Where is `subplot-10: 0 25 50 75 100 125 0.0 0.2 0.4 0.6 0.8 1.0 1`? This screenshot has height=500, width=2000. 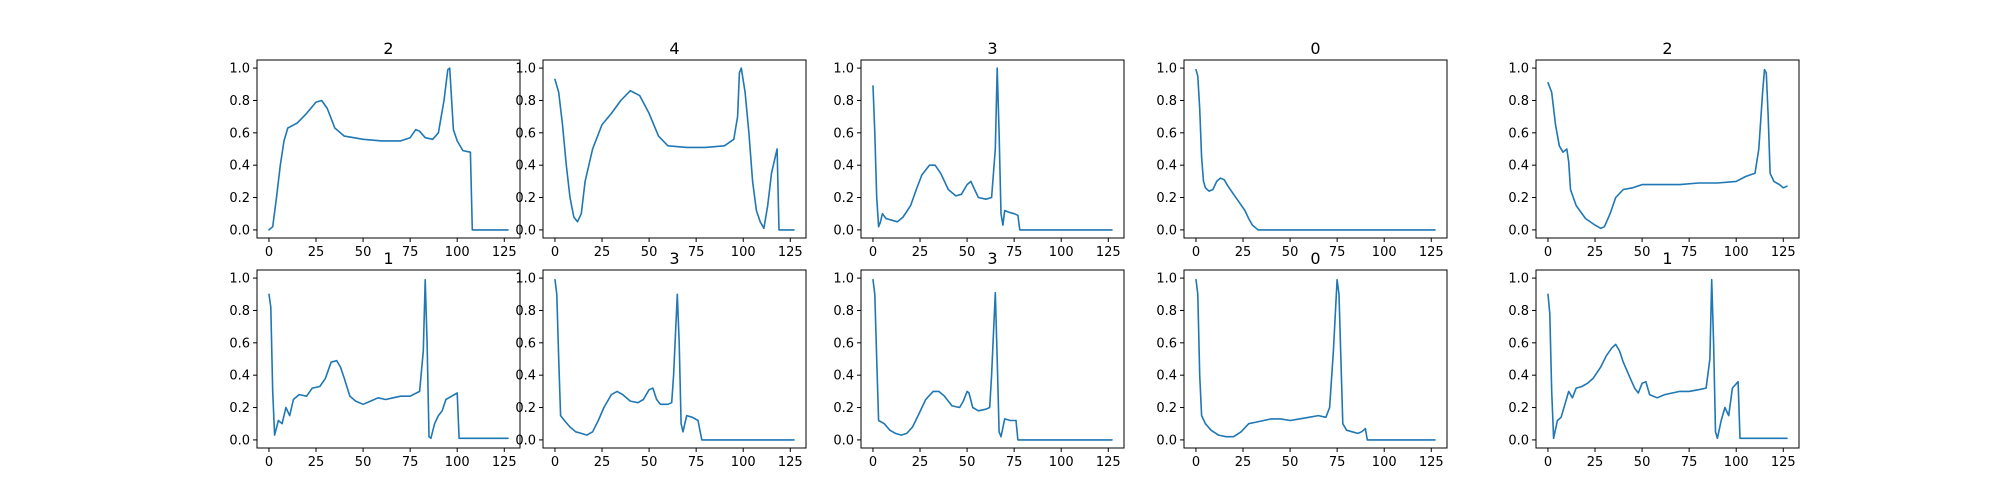
subplot-10: 0 25 50 75 100 125 0.0 0.2 0.4 0.6 0.8 1.0 1 is located at coordinates (1654, 359).